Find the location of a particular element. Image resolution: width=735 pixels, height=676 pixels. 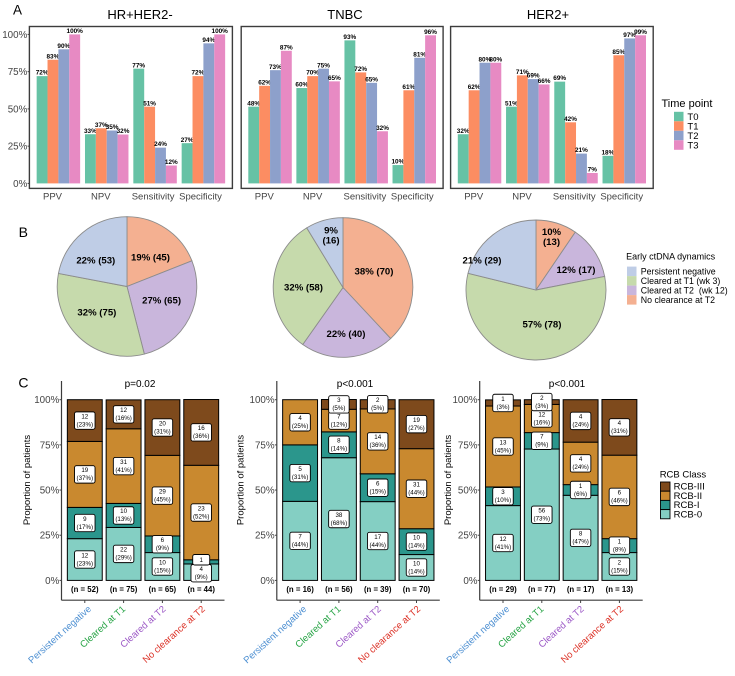

svg-text: 32% (58) is located at coordinates (303, 288).